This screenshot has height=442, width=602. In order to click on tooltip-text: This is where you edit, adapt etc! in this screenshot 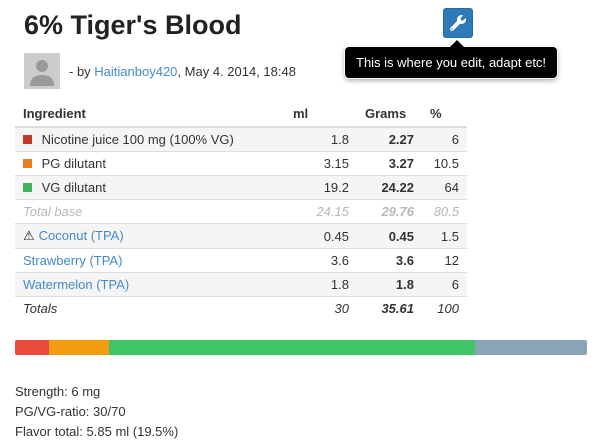, I will do `click(451, 62)`.